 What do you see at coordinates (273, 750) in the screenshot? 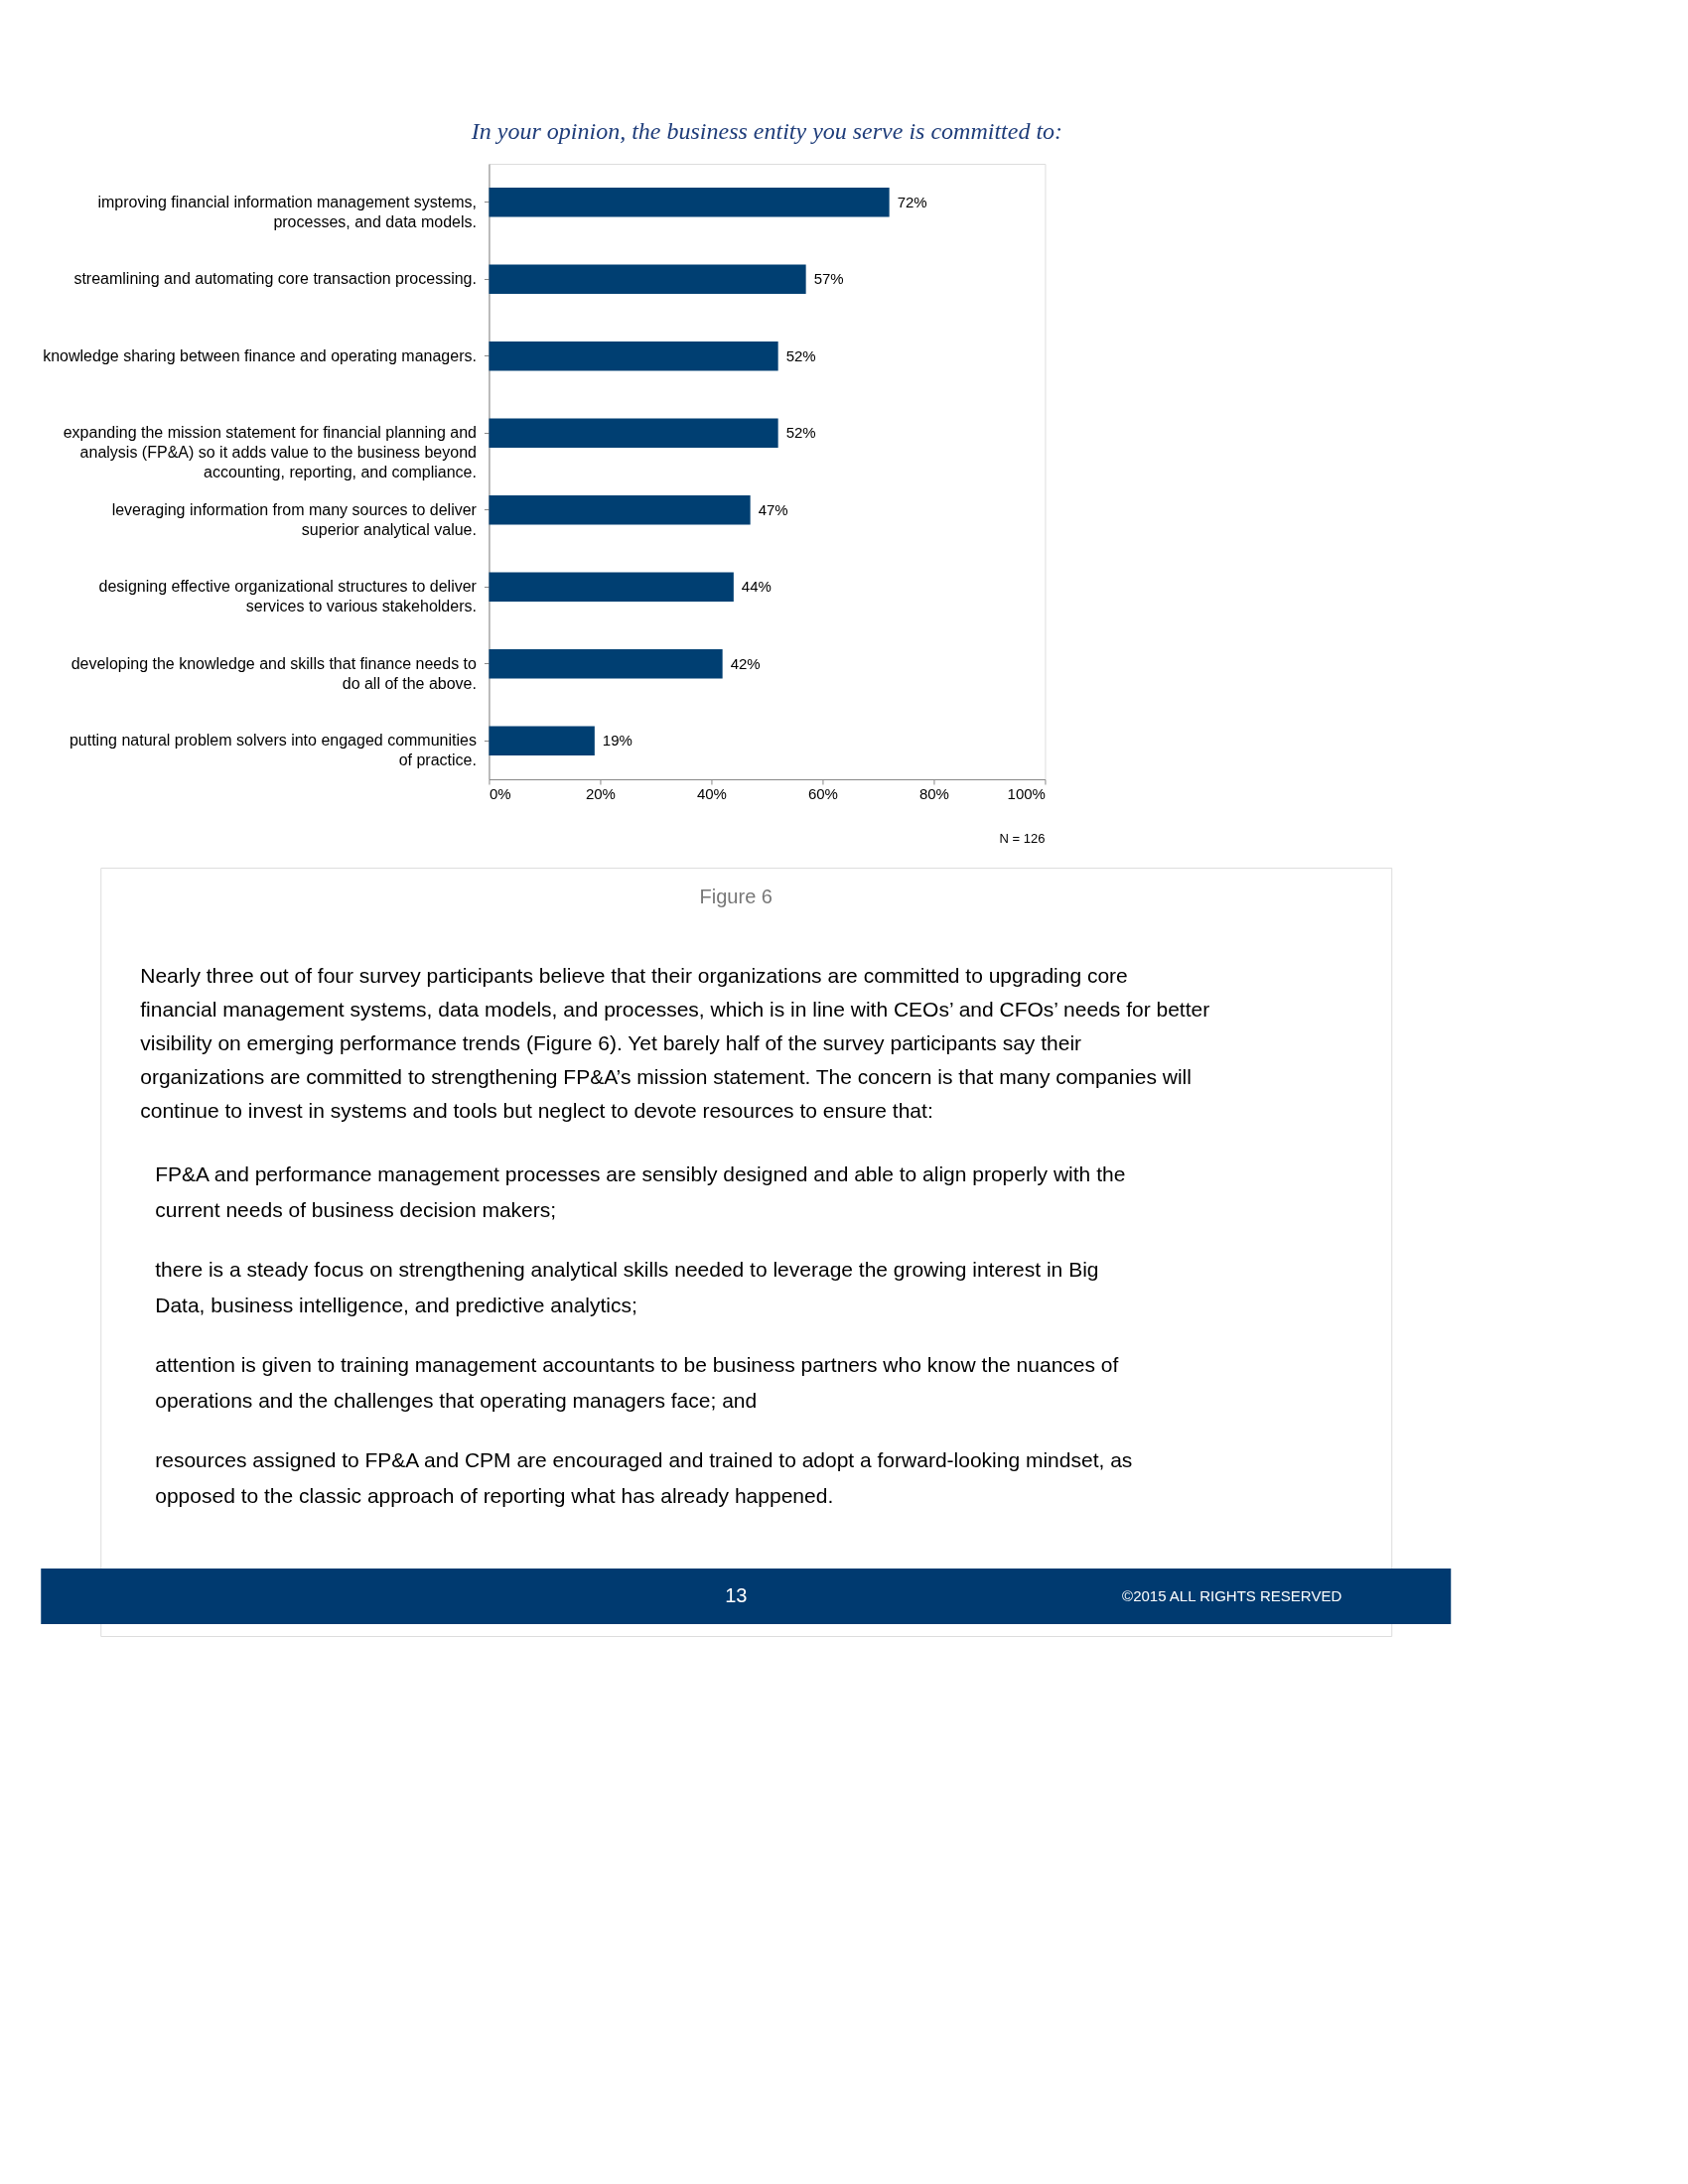
I see `y-tick-label: putting natural problem solvers into engaged communities of practice.` at bounding box center [273, 750].